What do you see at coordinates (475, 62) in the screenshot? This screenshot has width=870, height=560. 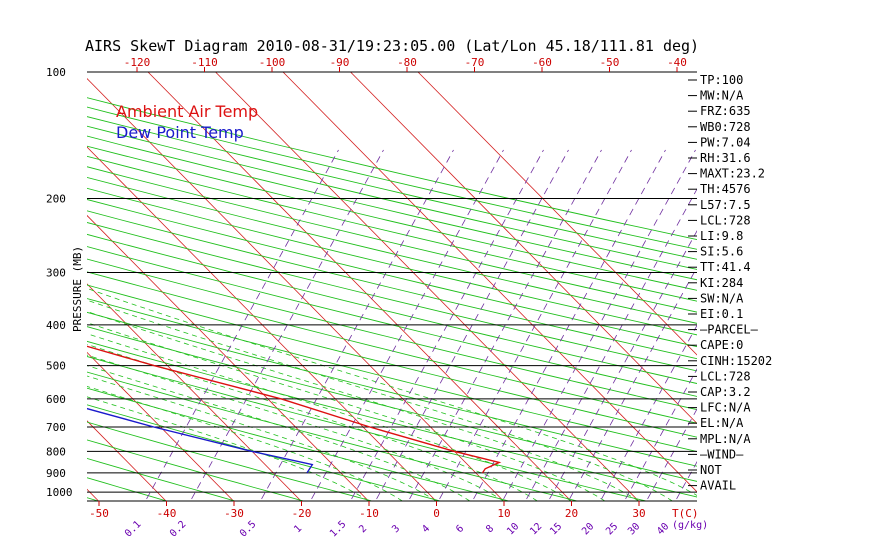 I see `top-temp-tick-label: -70` at bounding box center [475, 62].